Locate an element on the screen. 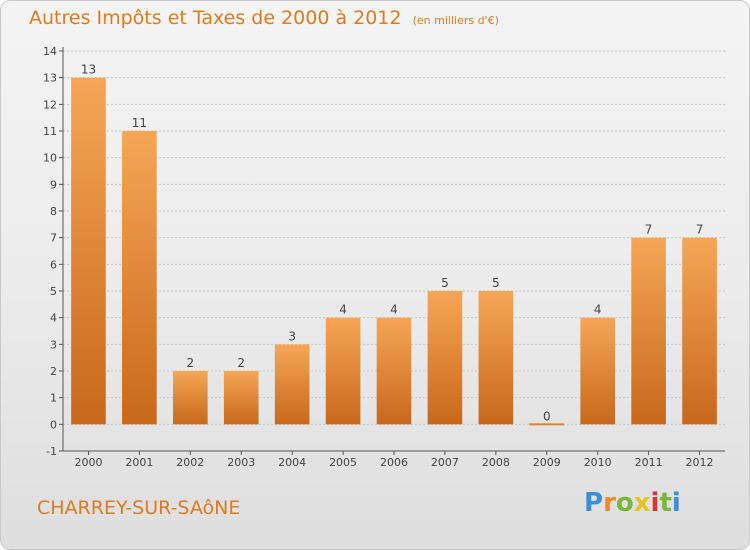  value-label-2010: 4 is located at coordinates (598, 310).